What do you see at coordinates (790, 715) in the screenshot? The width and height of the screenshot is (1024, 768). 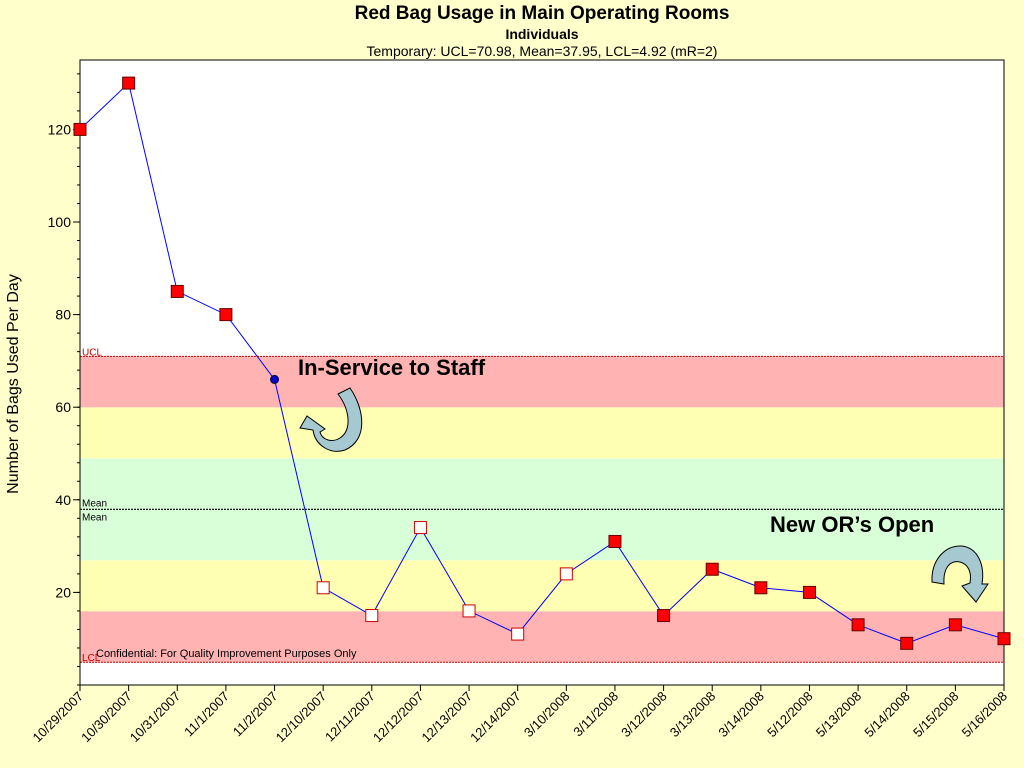 I see `x-tick-label: 5/12/2008` at bounding box center [790, 715].